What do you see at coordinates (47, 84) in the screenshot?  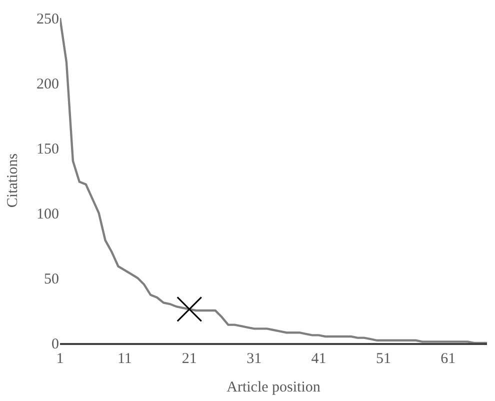 I see `y-tick-label: 200` at bounding box center [47, 84].